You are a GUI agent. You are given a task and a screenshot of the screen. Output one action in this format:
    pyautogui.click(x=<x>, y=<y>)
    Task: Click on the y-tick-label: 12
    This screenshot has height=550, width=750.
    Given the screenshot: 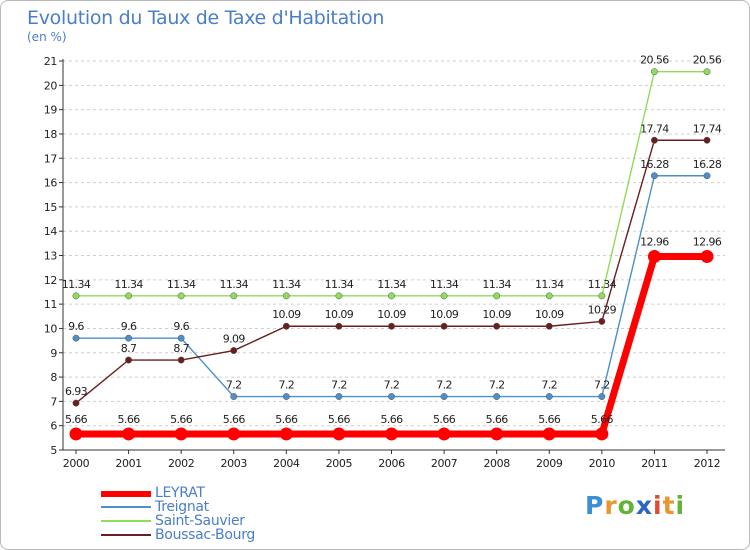 What is the action you would take?
    pyautogui.click(x=50, y=280)
    